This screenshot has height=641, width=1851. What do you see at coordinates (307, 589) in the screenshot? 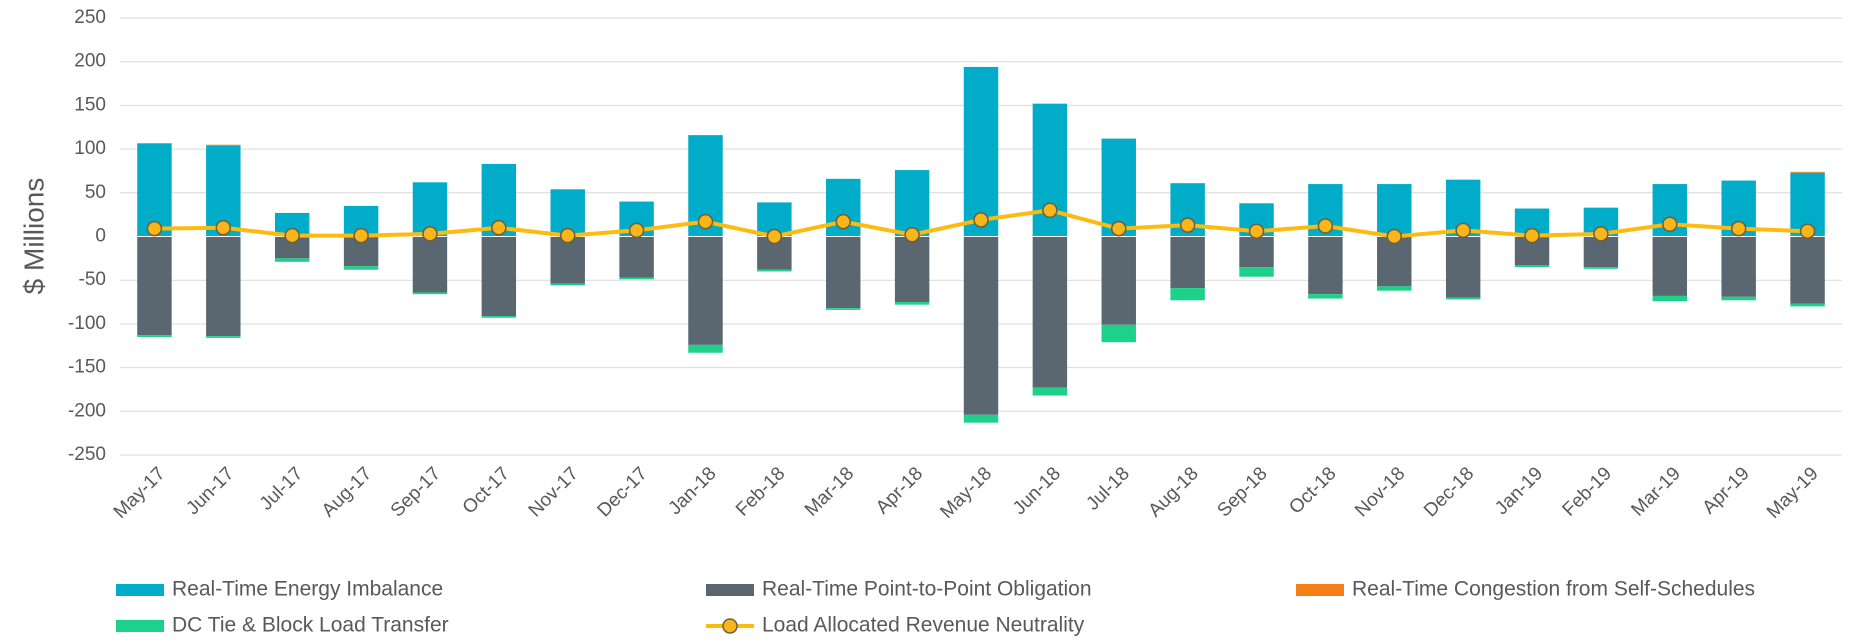
I see `legend-label: Real-Time Energy Imbalance` at bounding box center [307, 589].